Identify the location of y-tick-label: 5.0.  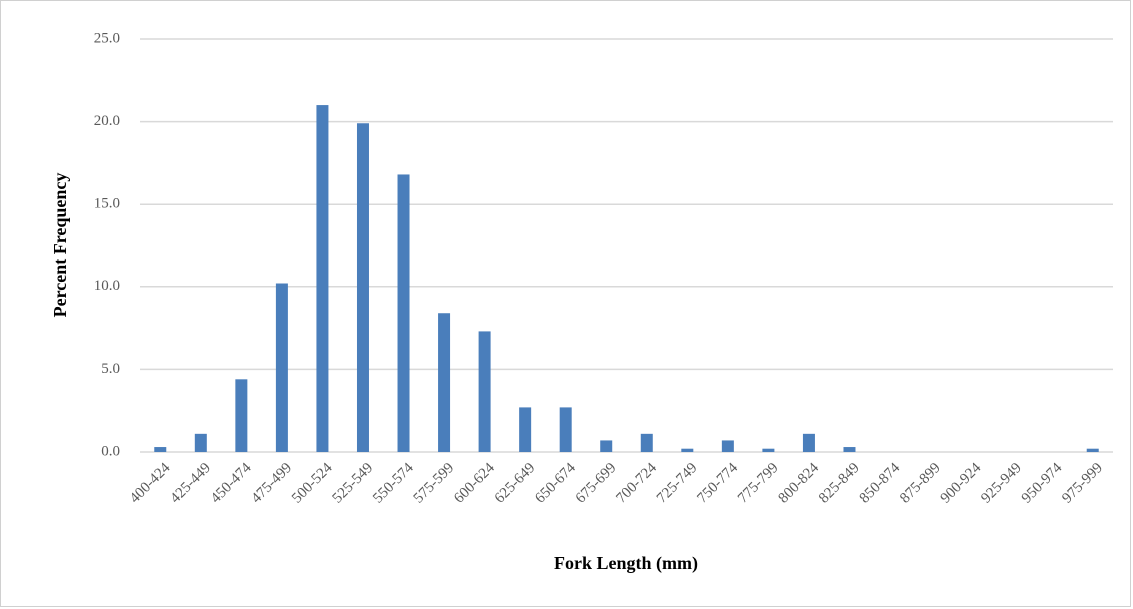
(110, 369).